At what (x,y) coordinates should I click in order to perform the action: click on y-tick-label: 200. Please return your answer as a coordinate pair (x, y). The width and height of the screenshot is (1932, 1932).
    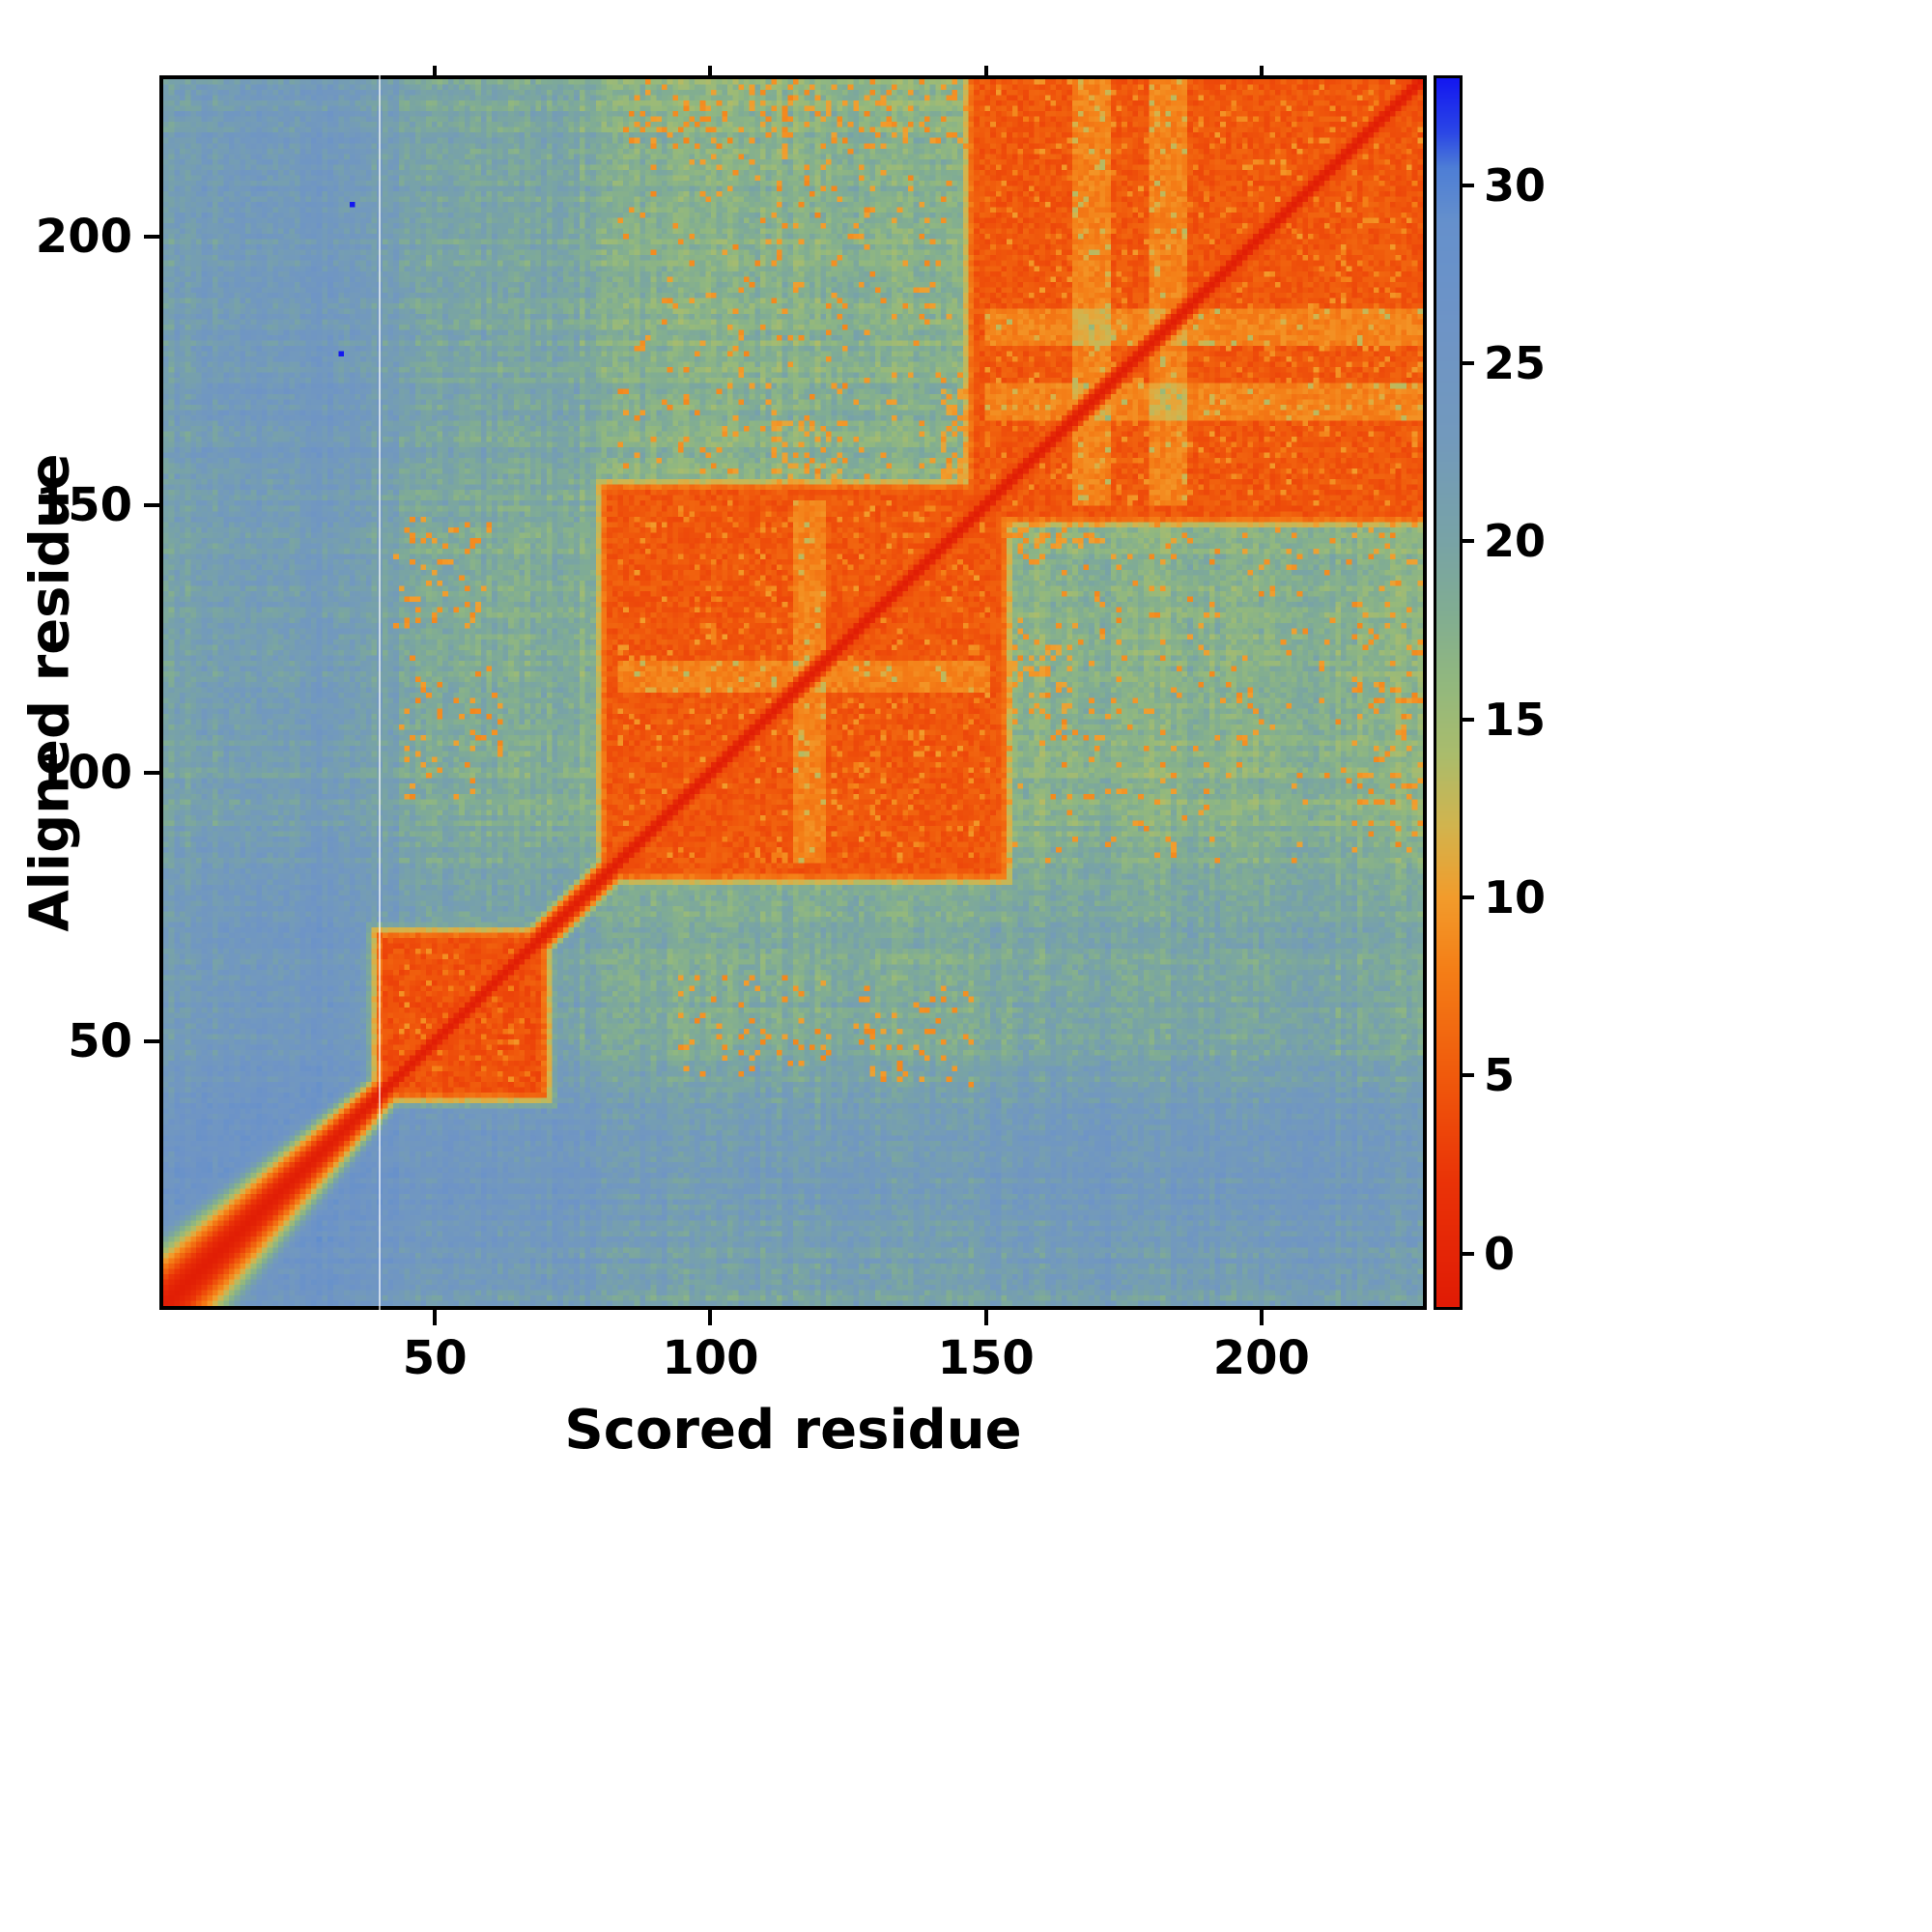
    Looking at the image, I should click on (83, 236).